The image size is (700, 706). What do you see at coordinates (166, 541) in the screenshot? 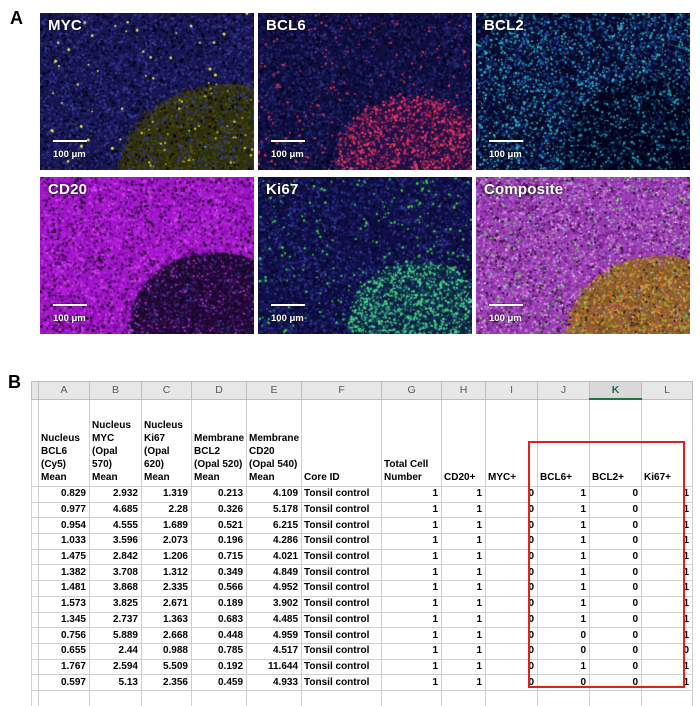
I see `table-cell: 2.073` at bounding box center [166, 541].